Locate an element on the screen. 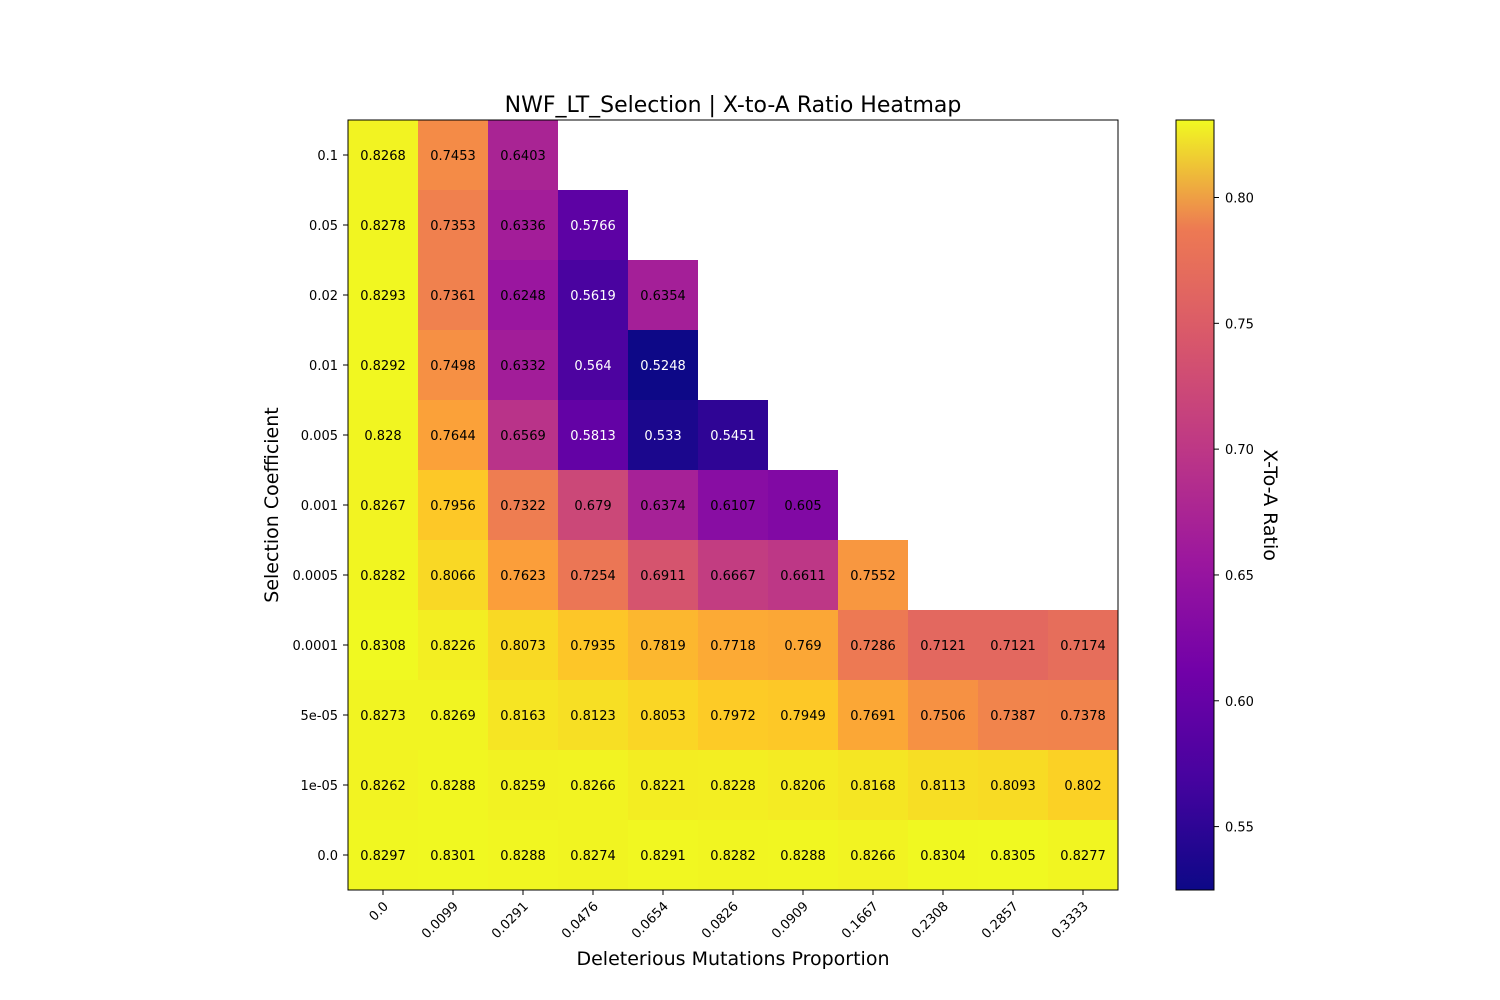  cell-value-label: 0.7718 is located at coordinates (733, 646).